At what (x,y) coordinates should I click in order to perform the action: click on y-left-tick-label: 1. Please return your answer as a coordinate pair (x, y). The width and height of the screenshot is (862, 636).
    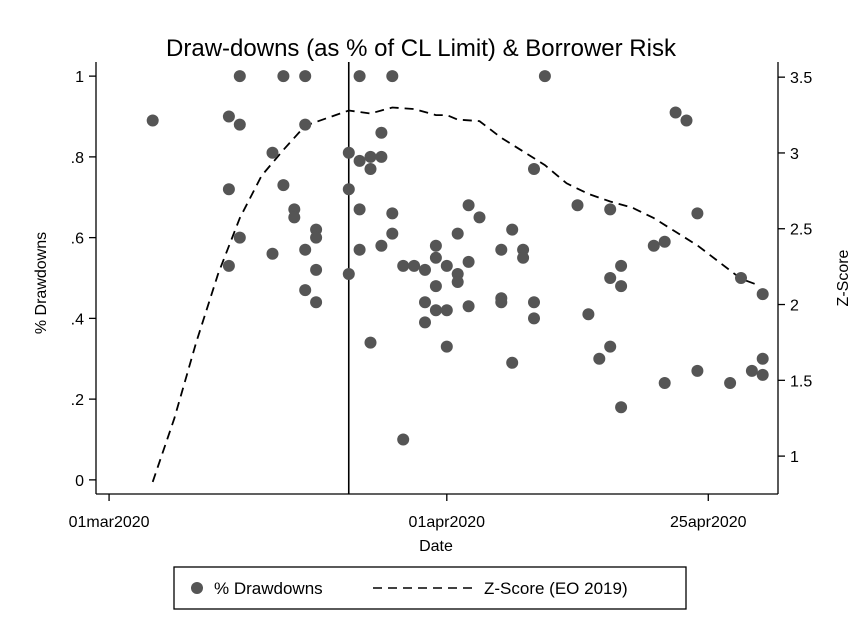
    Looking at the image, I should click on (79, 77).